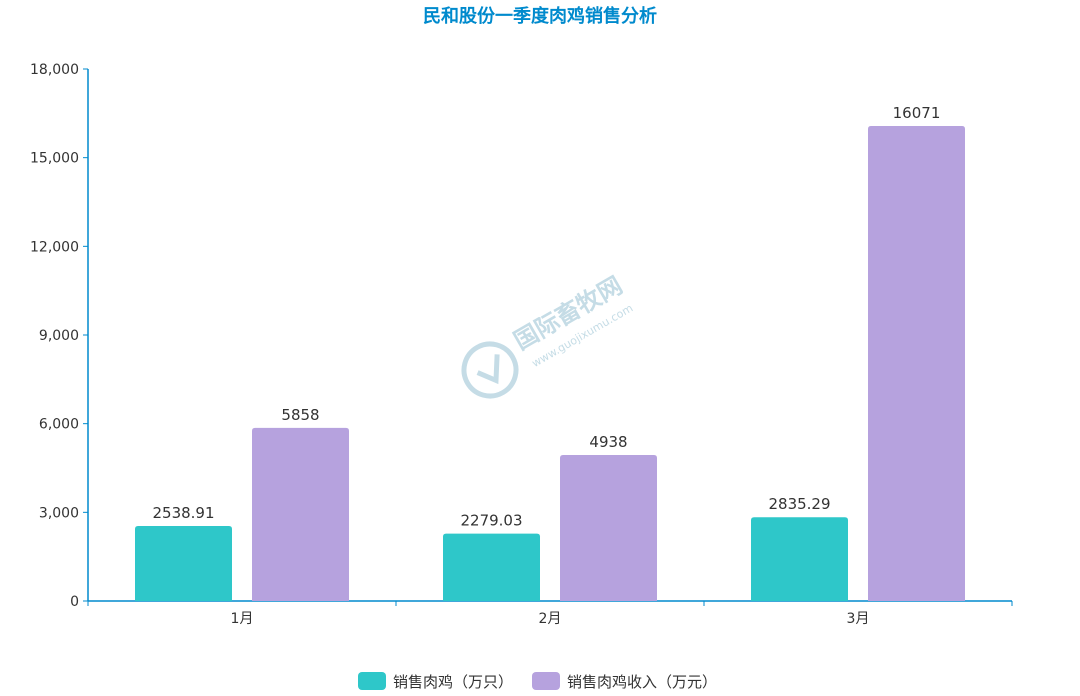 This screenshot has width=1080, height=696. What do you see at coordinates (300, 415) in the screenshot?
I see `data-label: 5858` at bounding box center [300, 415].